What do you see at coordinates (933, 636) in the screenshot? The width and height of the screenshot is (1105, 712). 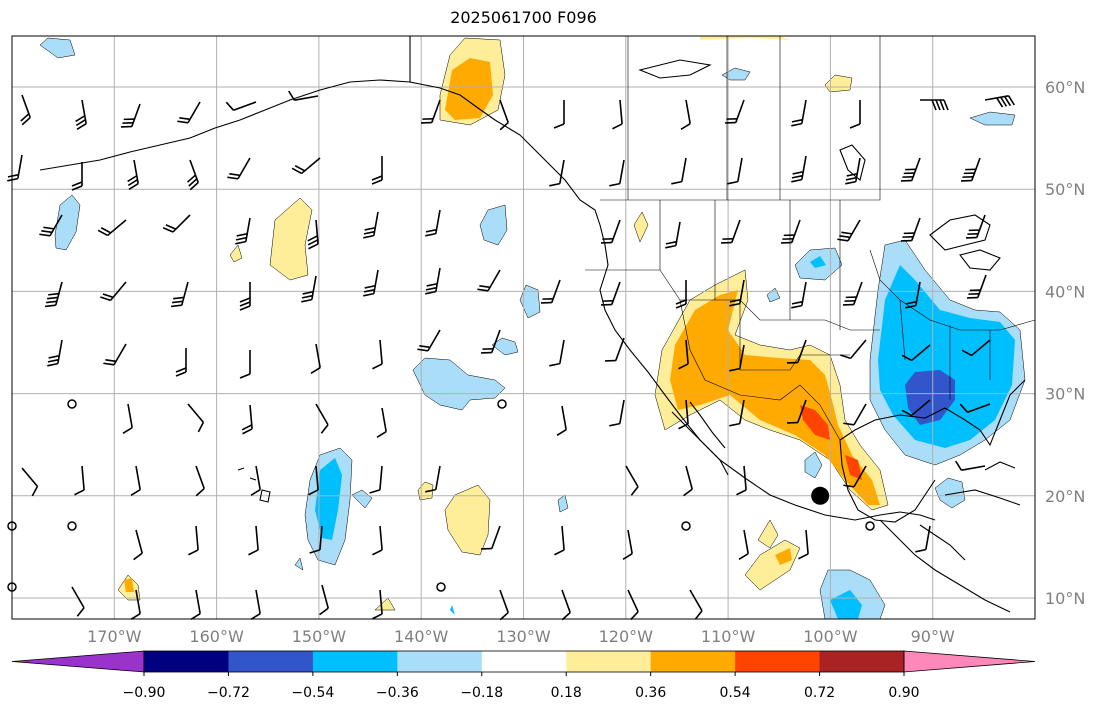 I see `longitude-tick-label: 90°W` at bounding box center [933, 636].